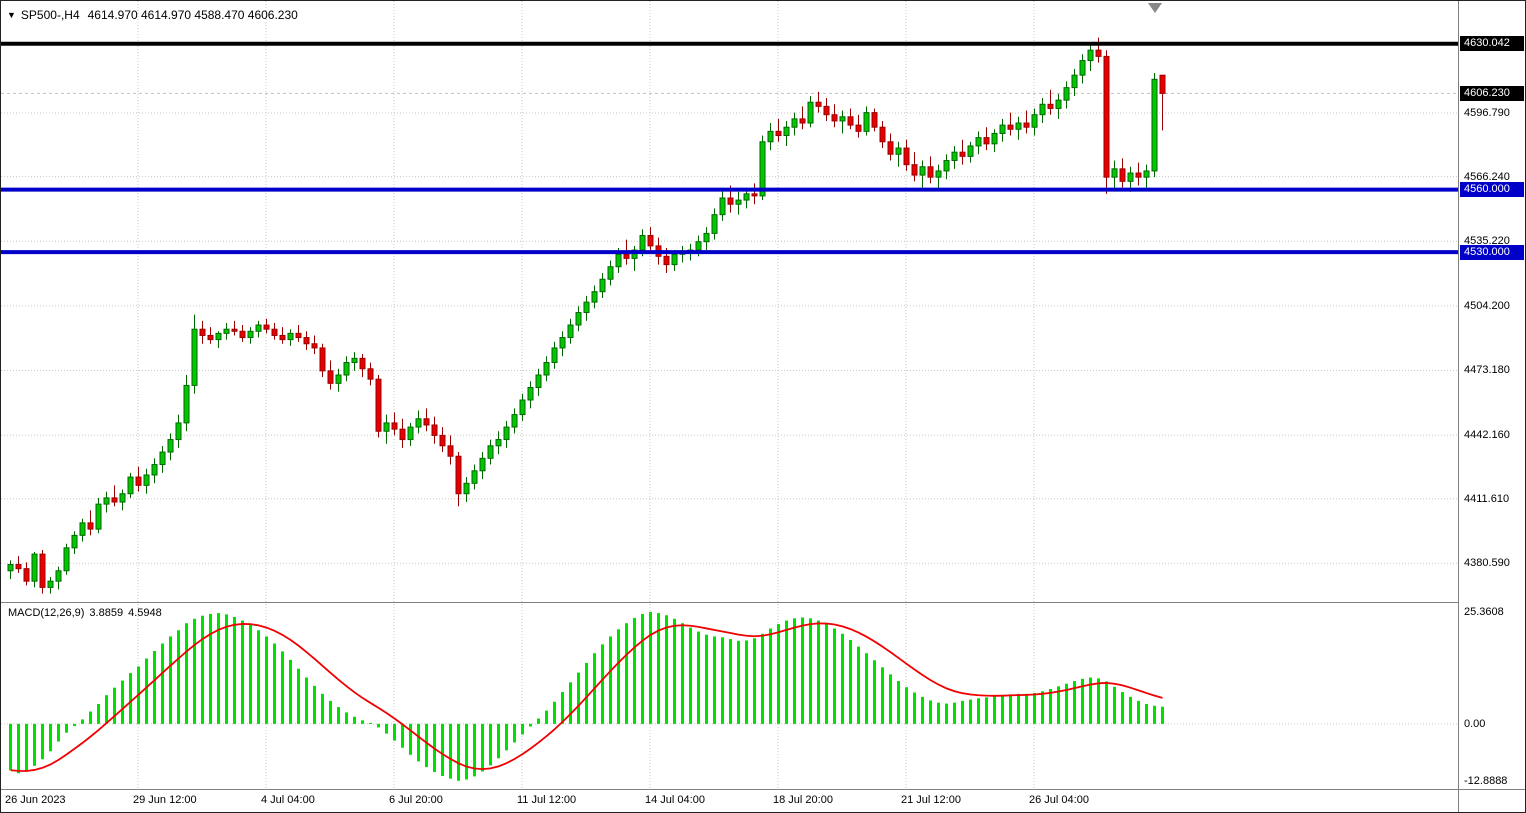 The height and width of the screenshot is (813, 1526). Describe the element at coordinates (87, 613) in the screenshot. I see `macd-indicator-label: MACD(12,26,9) 3.8859 4.5948` at that location.